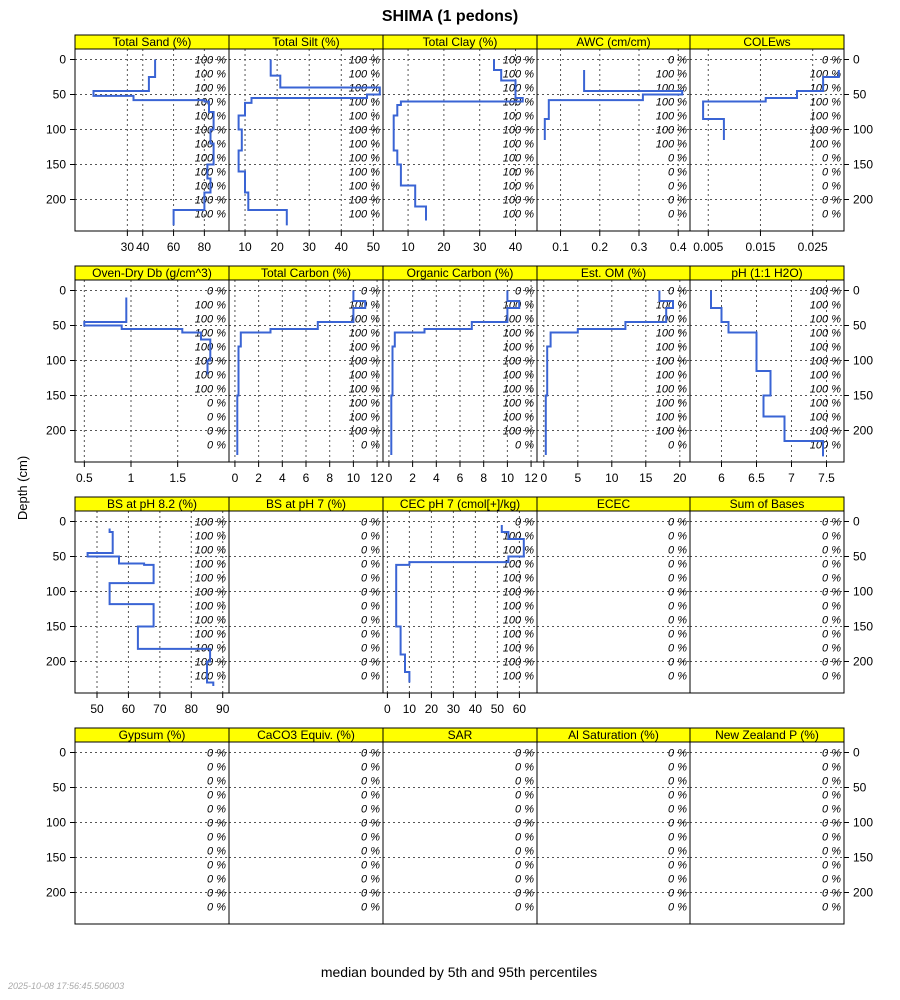 The image size is (900, 1000). I want to click on x-tick-label: 0.5, so click(84, 478).